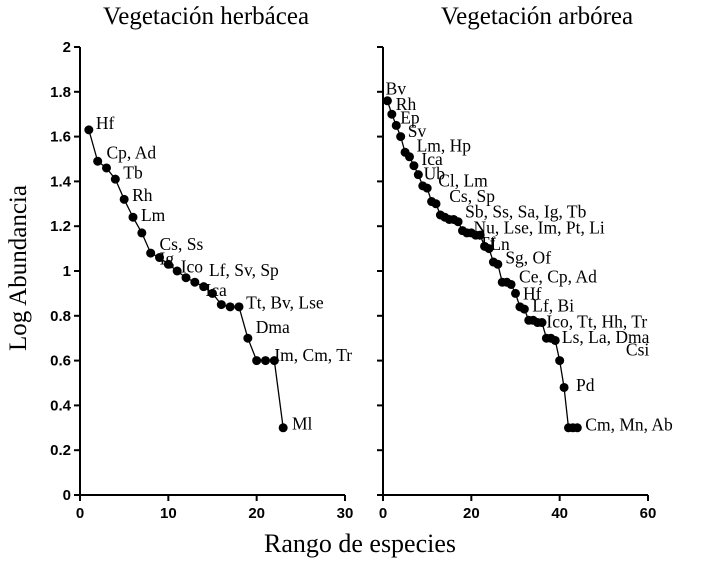 Image resolution: width=709 pixels, height=570 pixels. What do you see at coordinates (61, 405) in the screenshot?
I see `y-tick-label: 0.4` at bounding box center [61, 405].